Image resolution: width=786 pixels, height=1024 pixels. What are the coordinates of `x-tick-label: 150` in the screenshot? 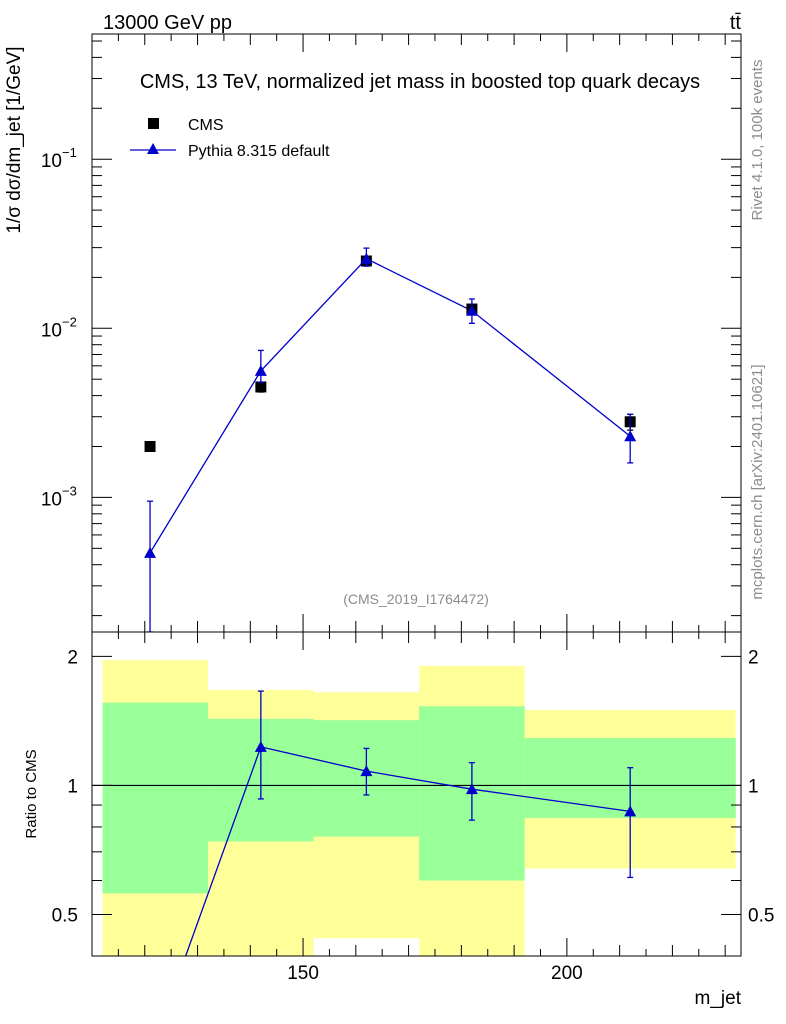 It's located at (303, 973).